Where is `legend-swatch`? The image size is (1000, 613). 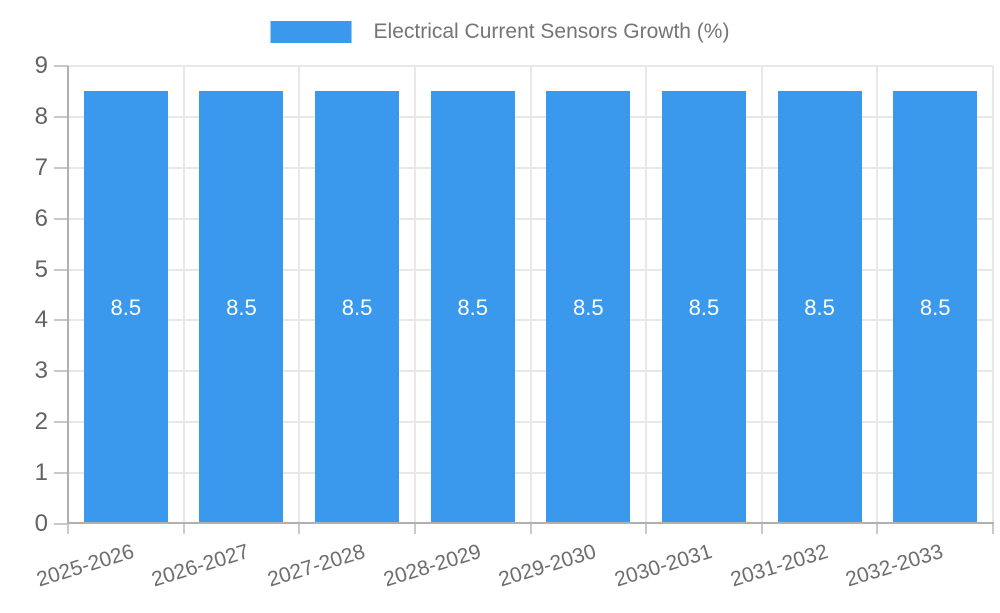
legend-swatch is located at coordinates (311, 32).